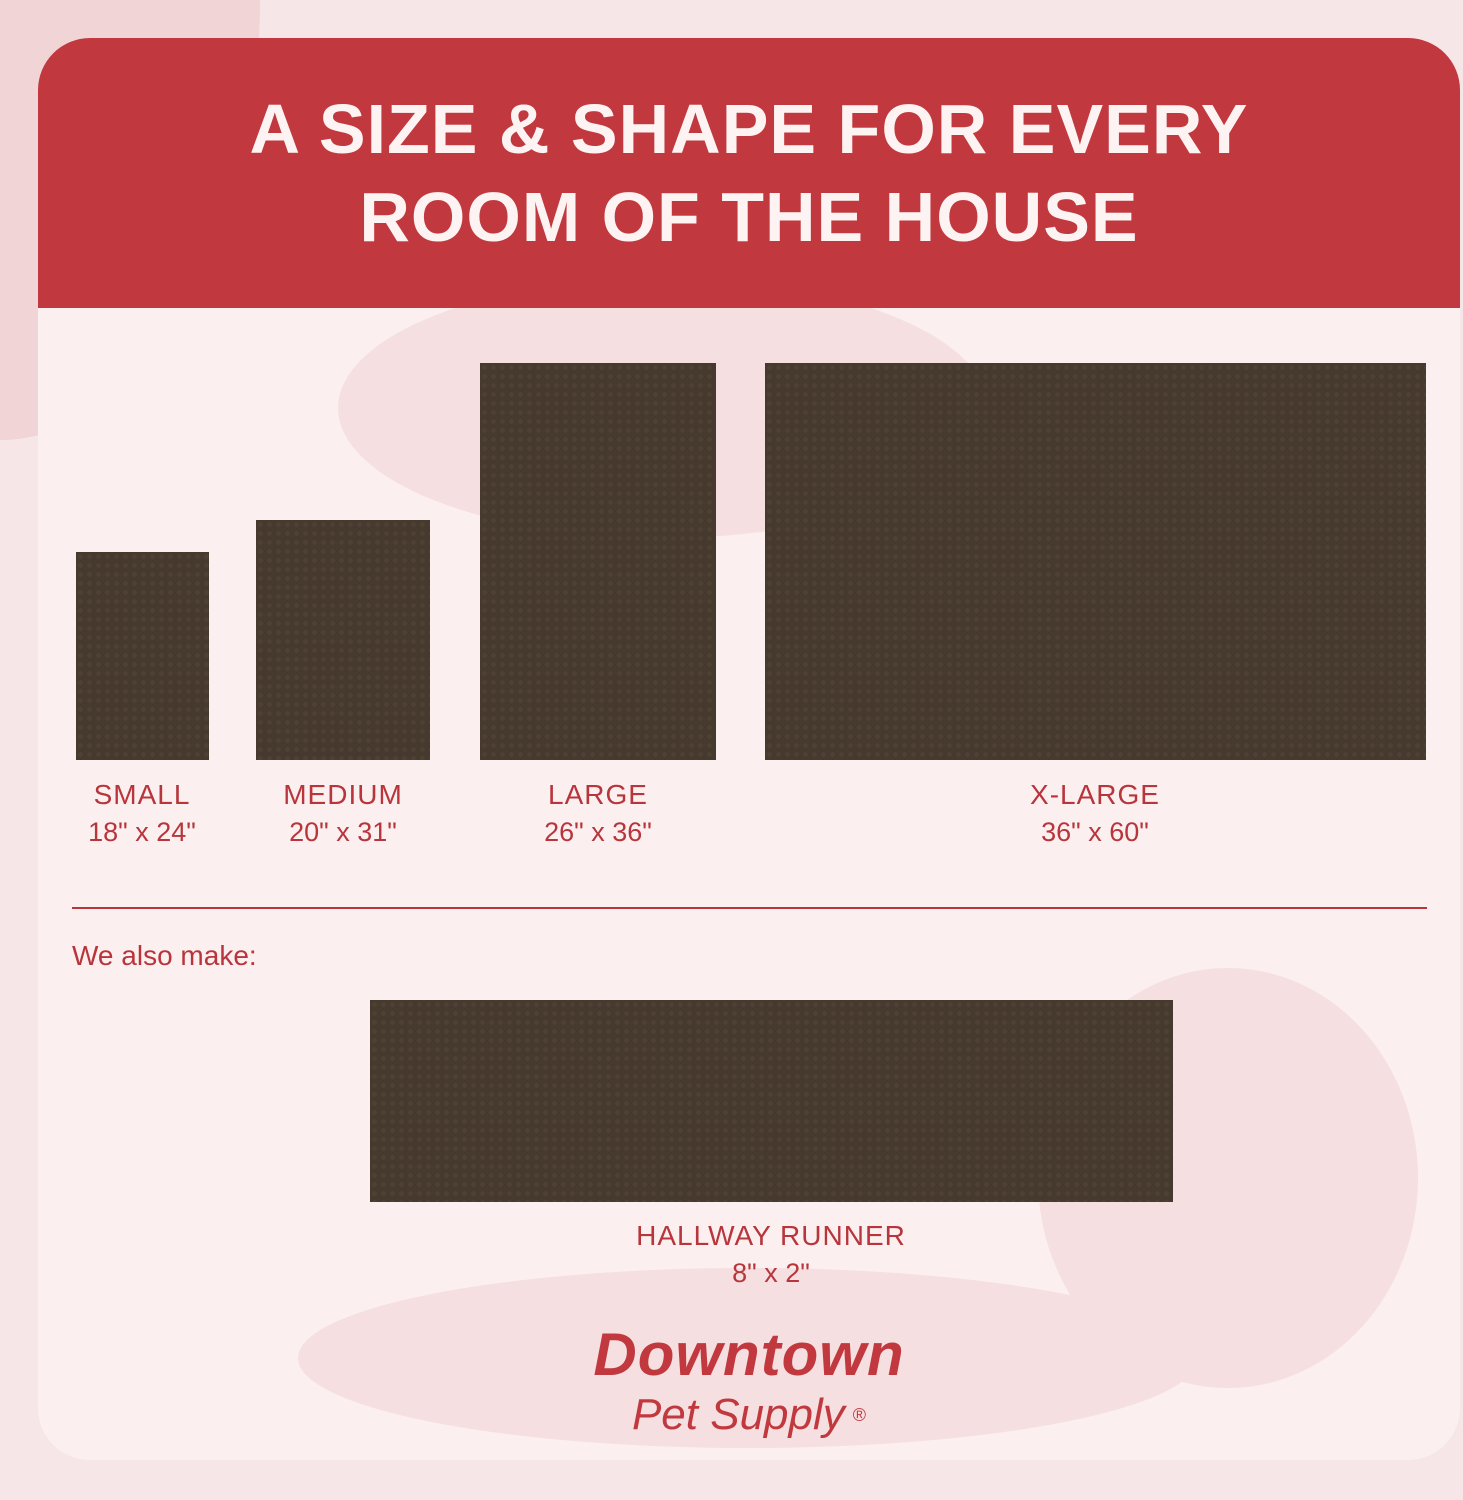 The image size is (1463, 1500). Describe the element at coordinates (142, 832) in the screenshot. I see `size-dimensions-small: 18" x 24"` at that location.